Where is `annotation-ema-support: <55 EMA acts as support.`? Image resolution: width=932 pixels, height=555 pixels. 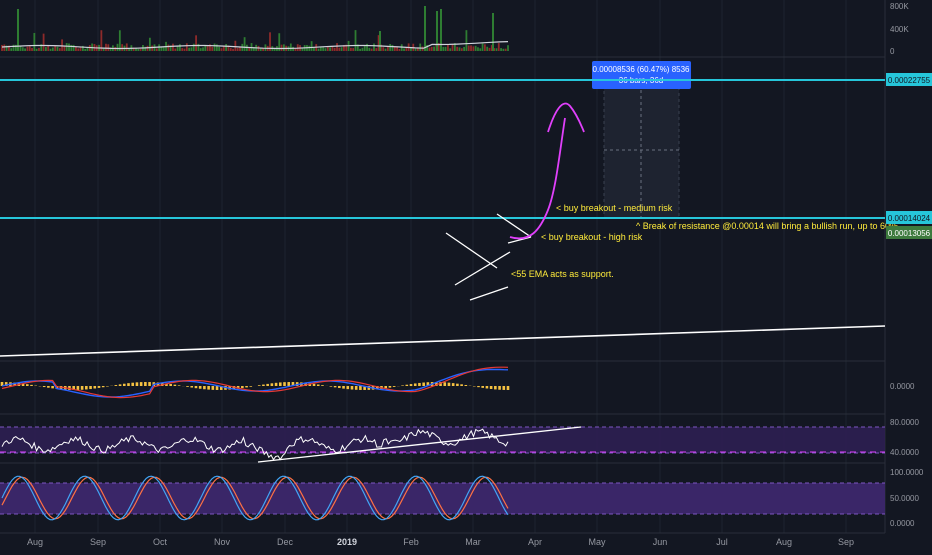 annotation-ema-support: <55 EMA acts as support. is located at coordinates (562, 274).